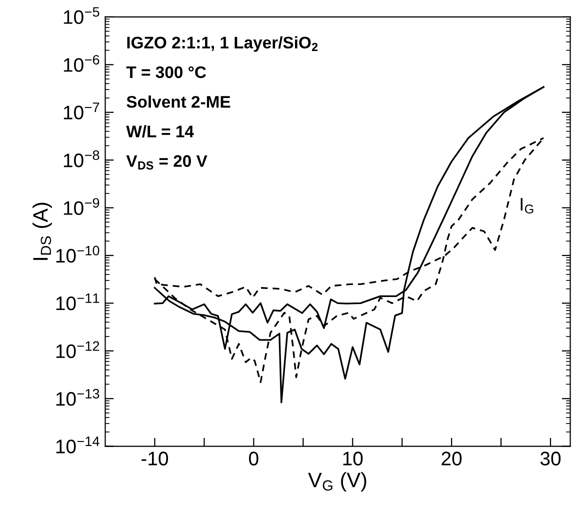 The height and width of the screenshot is (513, 572). I want to click on y-tick-label: 10$^{−7}$, so click(82, 111).